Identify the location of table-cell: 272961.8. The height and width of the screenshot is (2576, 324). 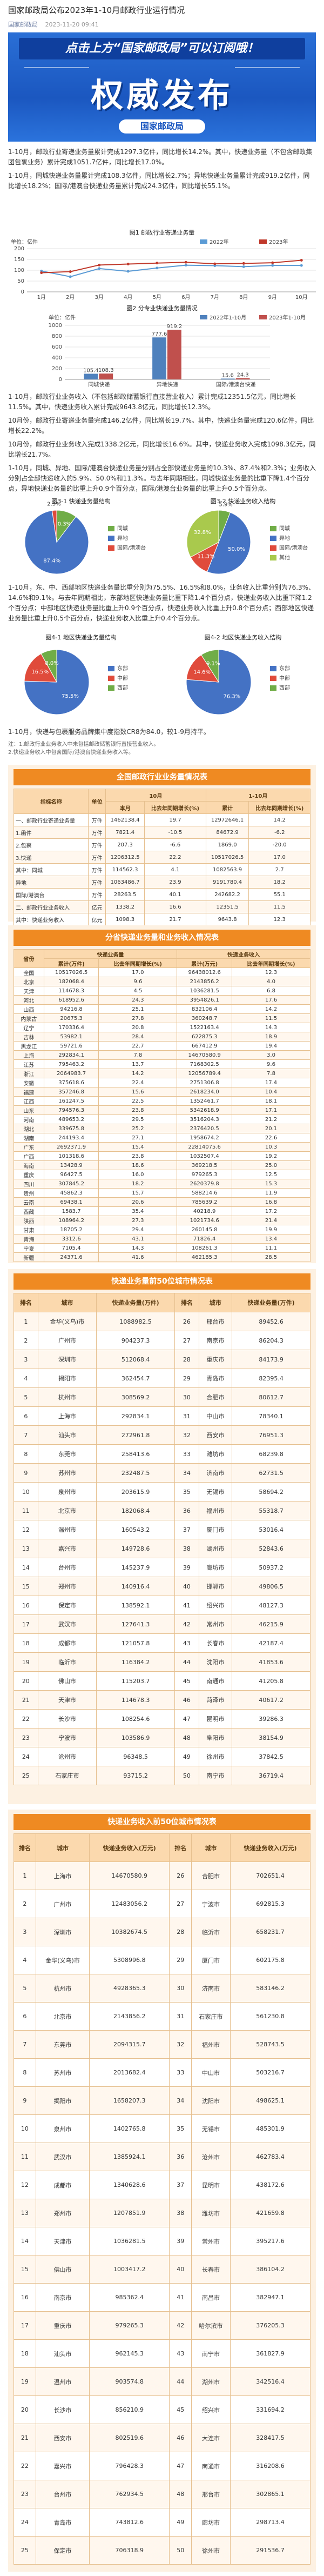
(136, 1435).